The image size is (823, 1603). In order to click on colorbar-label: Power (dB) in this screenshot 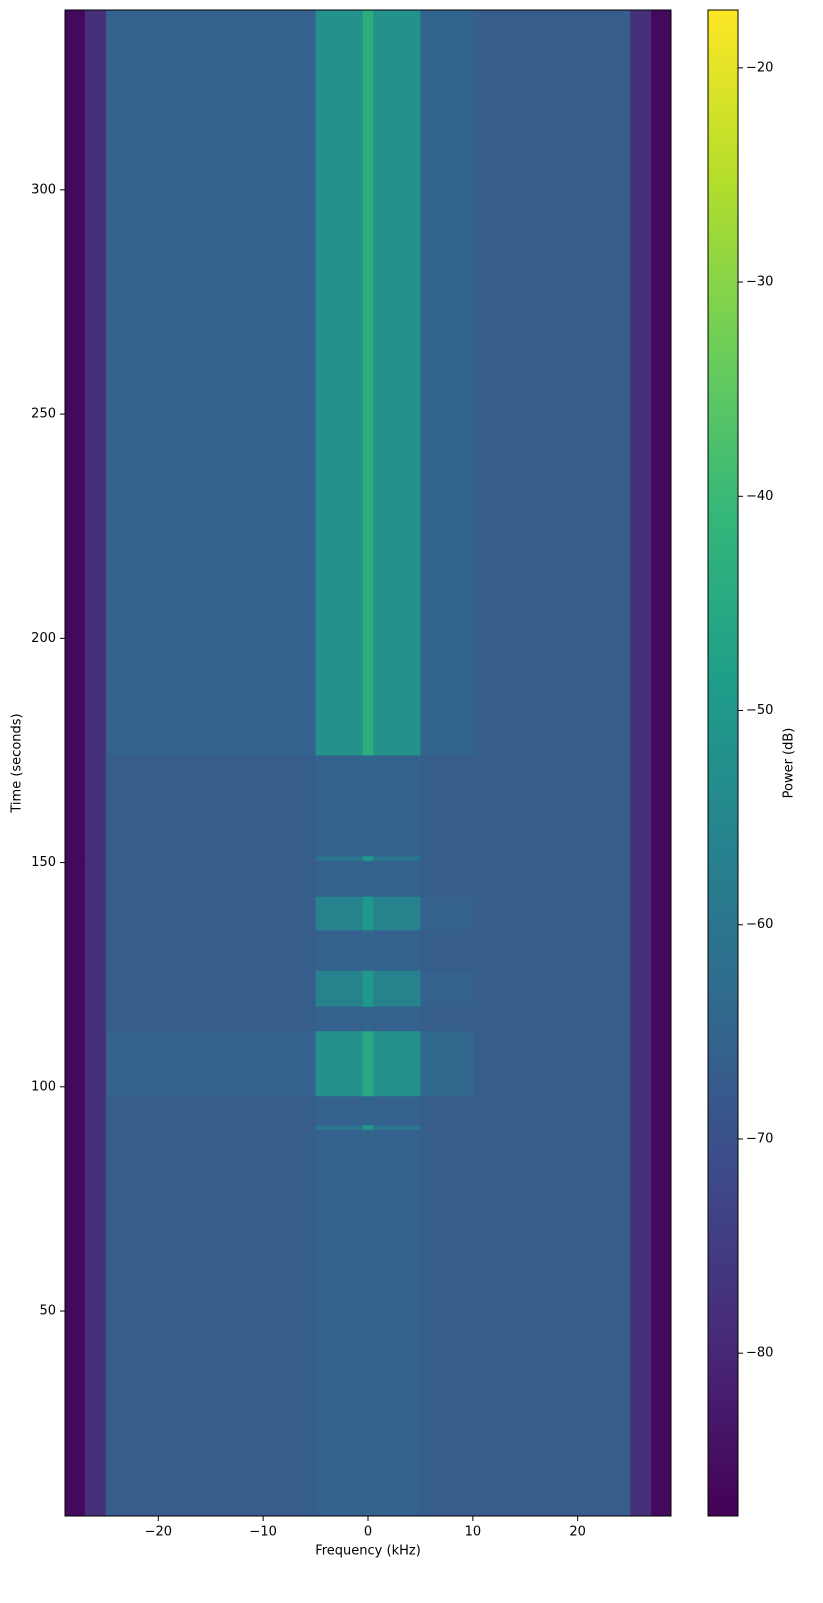, I will do `click(789, 763)`.